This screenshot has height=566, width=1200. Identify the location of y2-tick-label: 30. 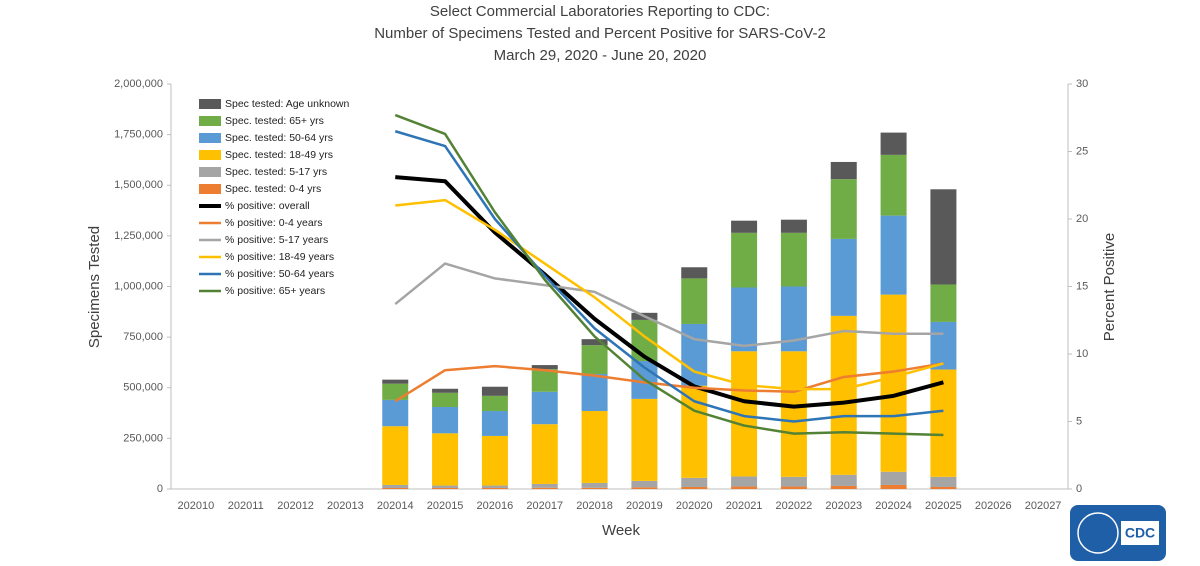
(1082, 84).